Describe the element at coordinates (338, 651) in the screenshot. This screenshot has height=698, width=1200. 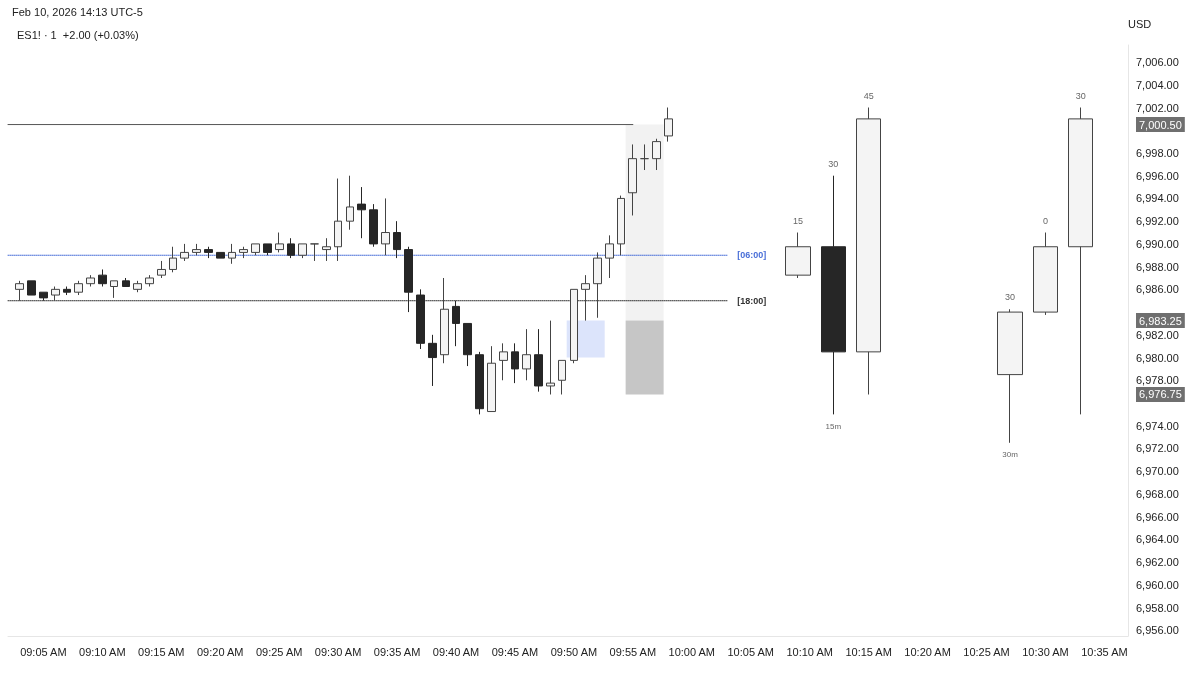
I see `x-tick-label: 09:30 AM` at that location.